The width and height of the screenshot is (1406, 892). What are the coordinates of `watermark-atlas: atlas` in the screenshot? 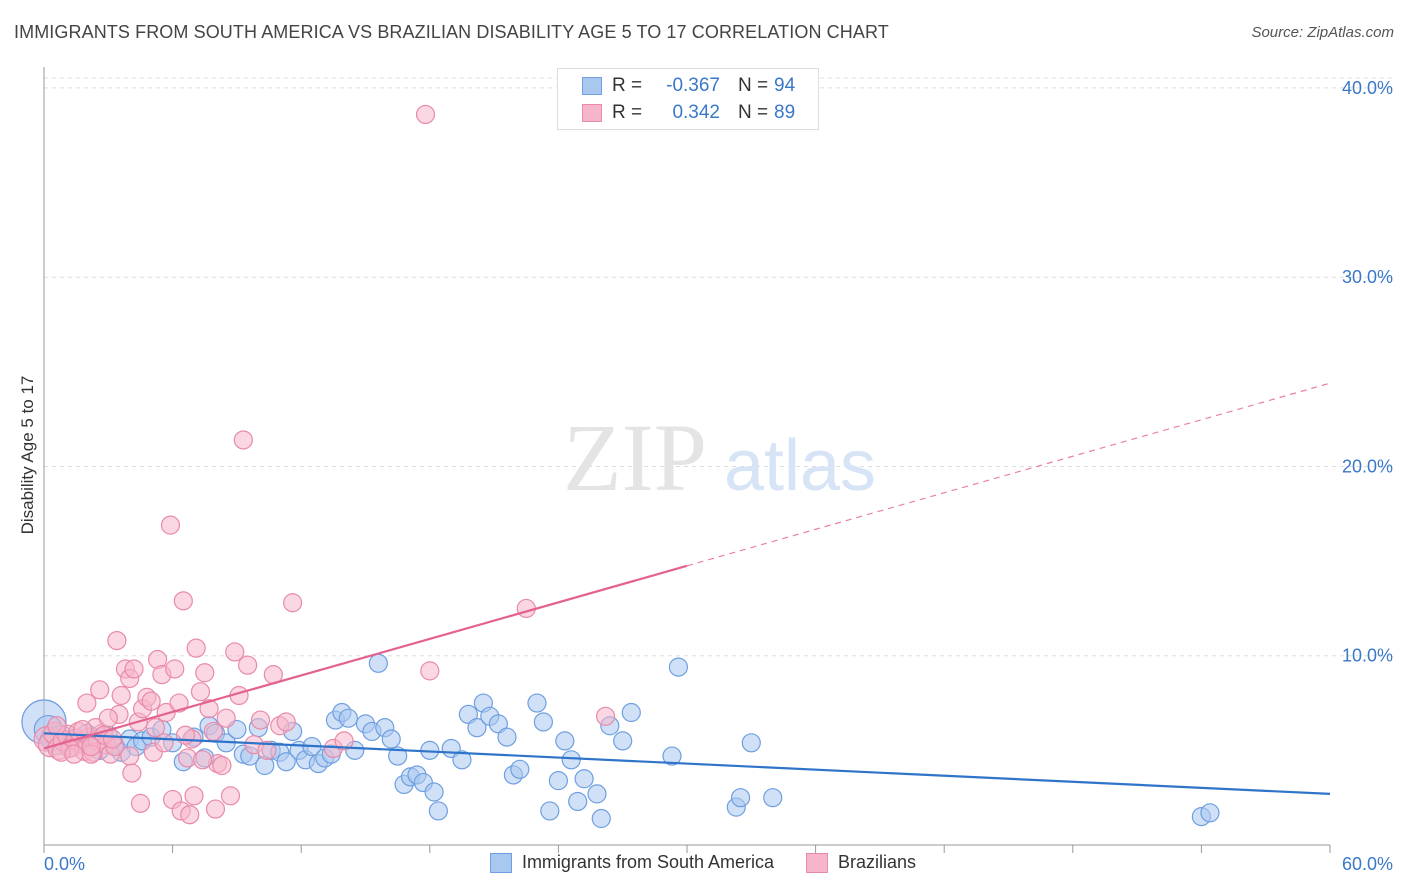 It's located at (800, 466).